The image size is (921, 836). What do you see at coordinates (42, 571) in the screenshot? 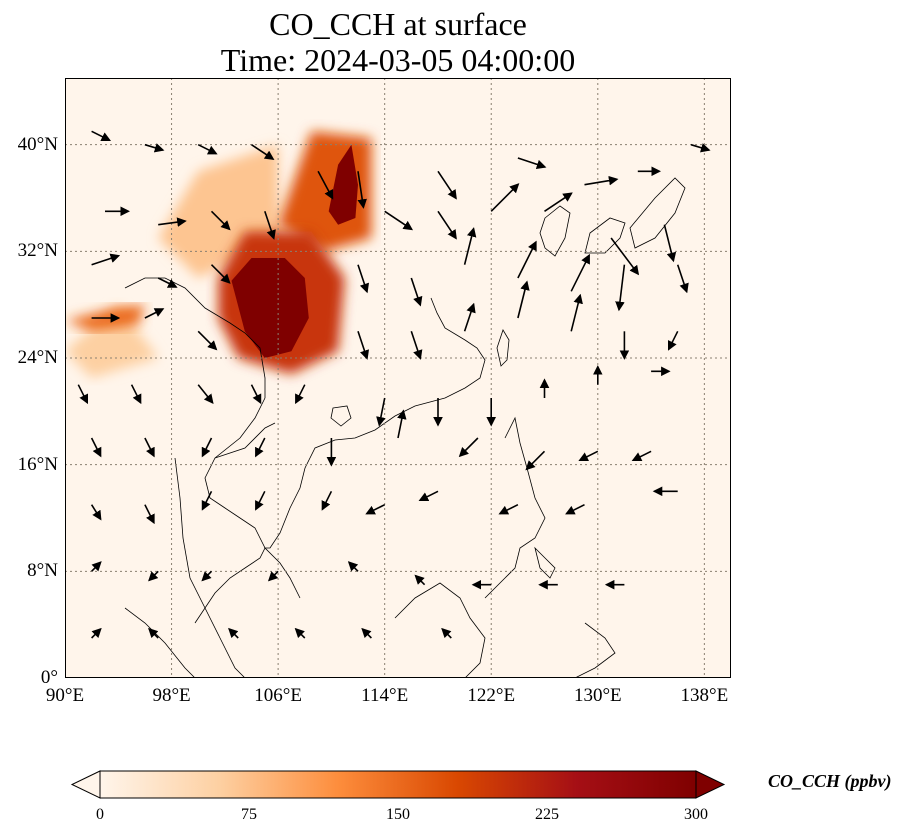
I see `lat-tick-label: 8°N` at bounding box center [42, 571].